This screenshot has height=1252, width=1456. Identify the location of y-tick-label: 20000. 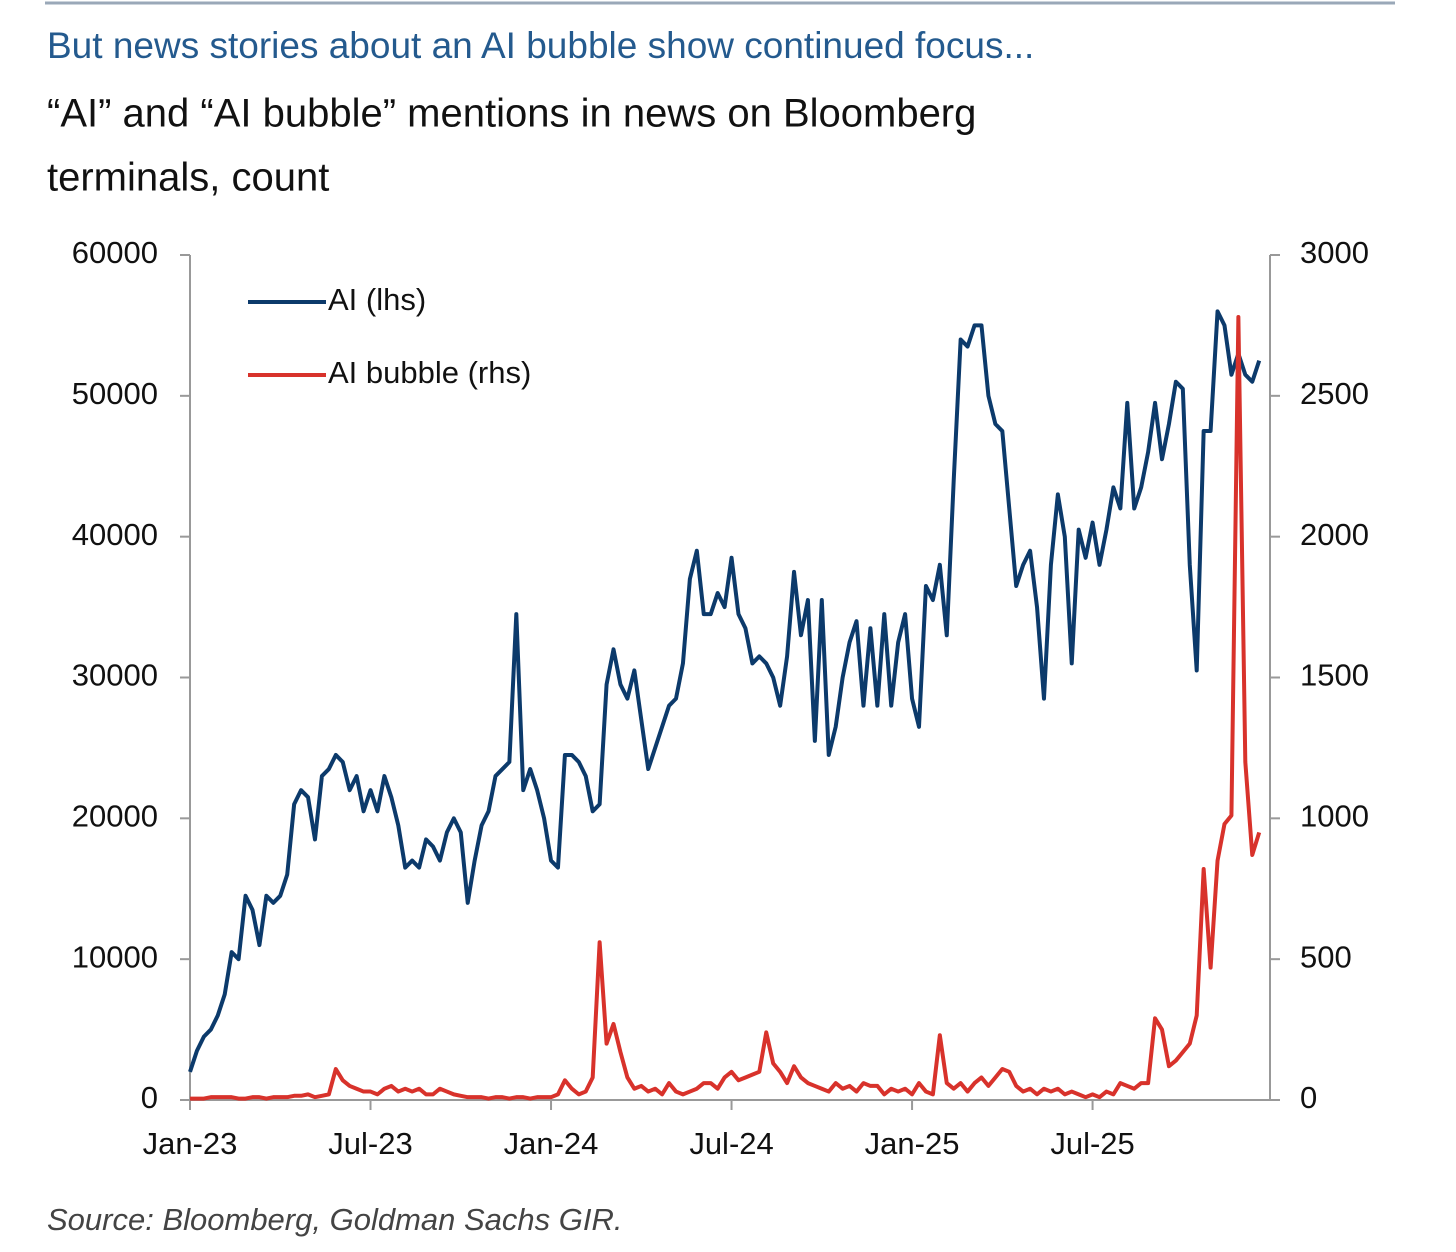
(115, 816).